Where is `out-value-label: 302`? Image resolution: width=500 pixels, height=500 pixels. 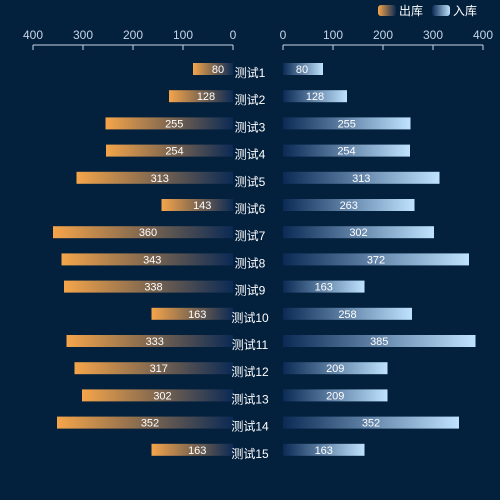 out-value-label: 302 is located at coordinates (162, 396).